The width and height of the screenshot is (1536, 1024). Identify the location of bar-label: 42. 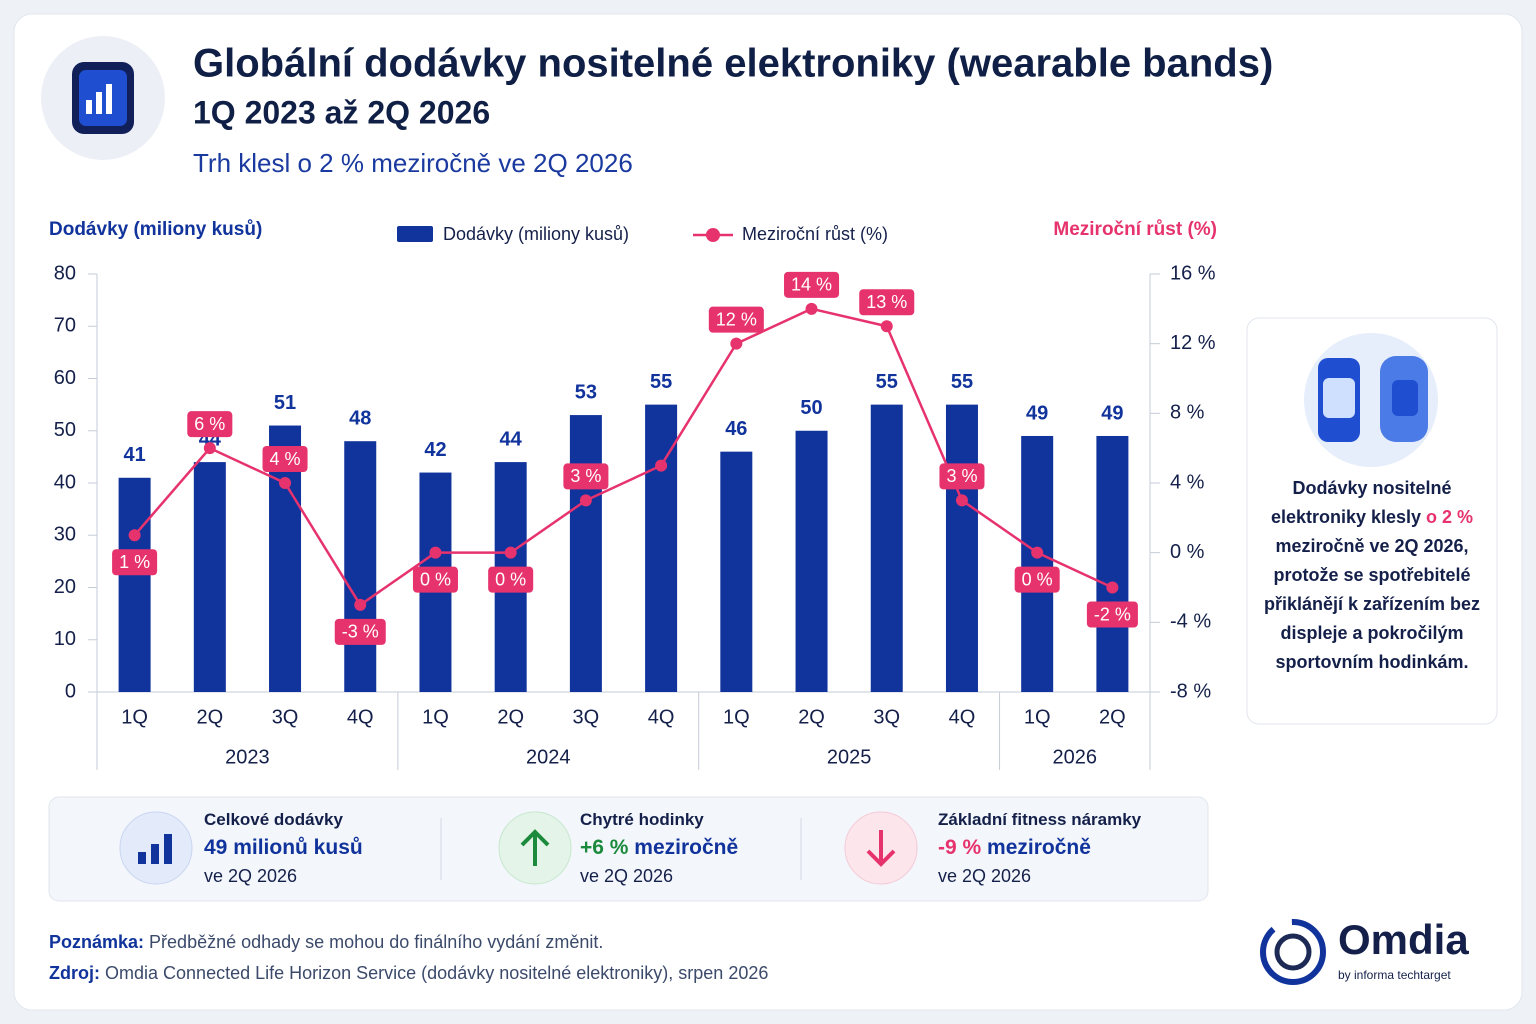
(435, 450).